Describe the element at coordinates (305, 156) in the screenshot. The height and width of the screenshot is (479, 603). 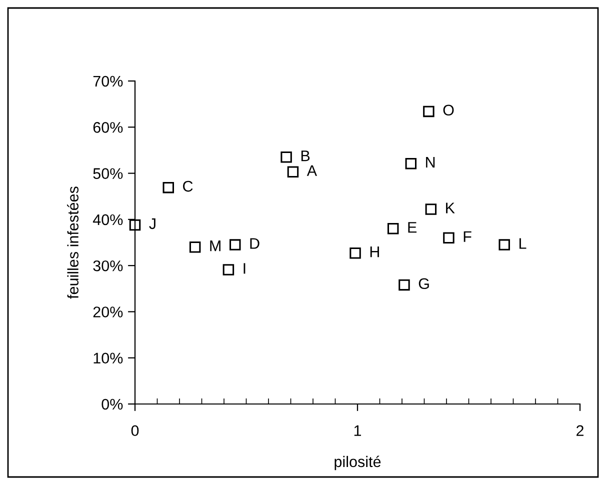
I see `annotation: B` at that location.